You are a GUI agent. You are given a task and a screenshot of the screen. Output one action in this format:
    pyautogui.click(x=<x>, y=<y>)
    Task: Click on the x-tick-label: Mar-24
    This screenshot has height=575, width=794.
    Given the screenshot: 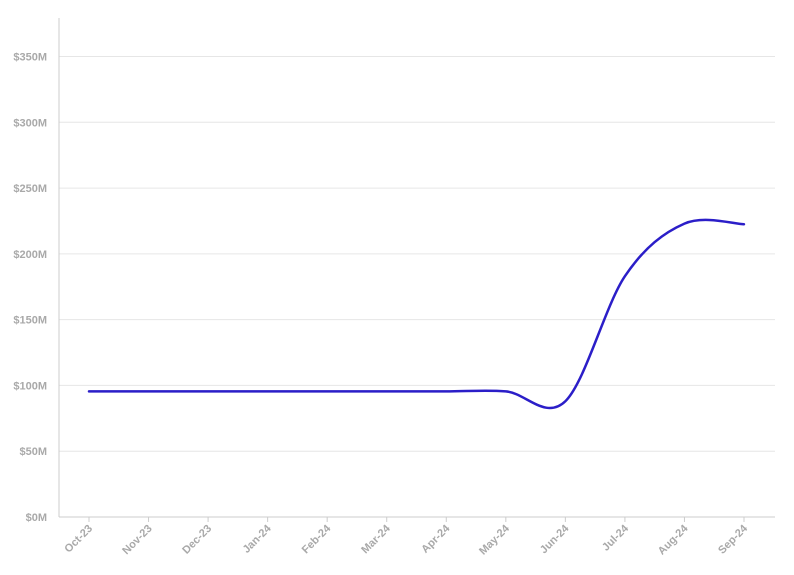 What is the action you would take?
    pyautogui.click(x=376, y=539)
    